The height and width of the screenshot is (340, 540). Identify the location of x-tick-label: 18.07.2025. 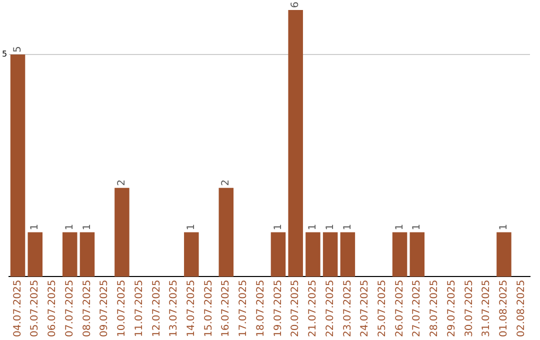
(260, 309).